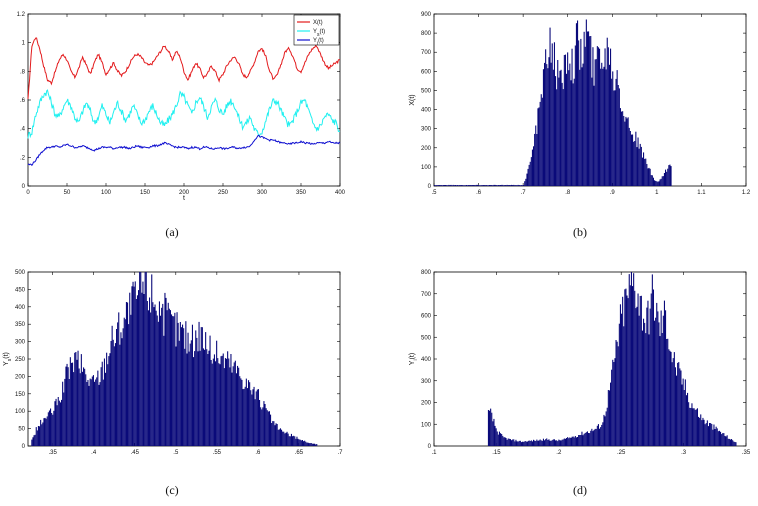  Describe the element at coordinates (24, 447) in the screenshot. I see `y-tick-label-c: 0` at that location.